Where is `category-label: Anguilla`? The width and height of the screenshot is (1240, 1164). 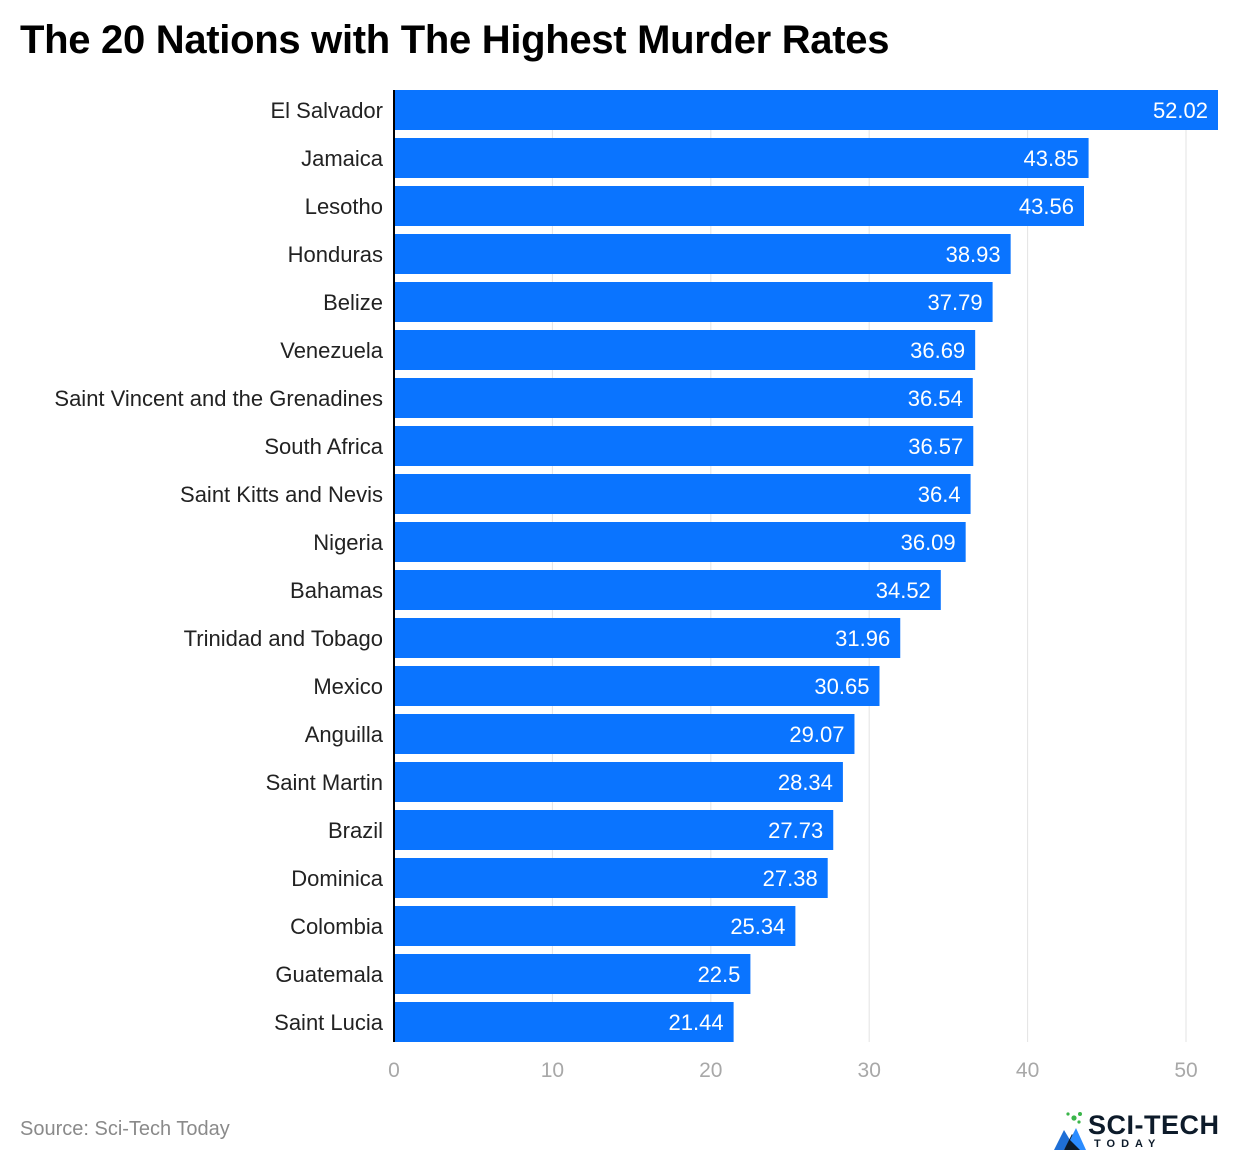
category-label: Anguilla is located at coordinates (344, 734).